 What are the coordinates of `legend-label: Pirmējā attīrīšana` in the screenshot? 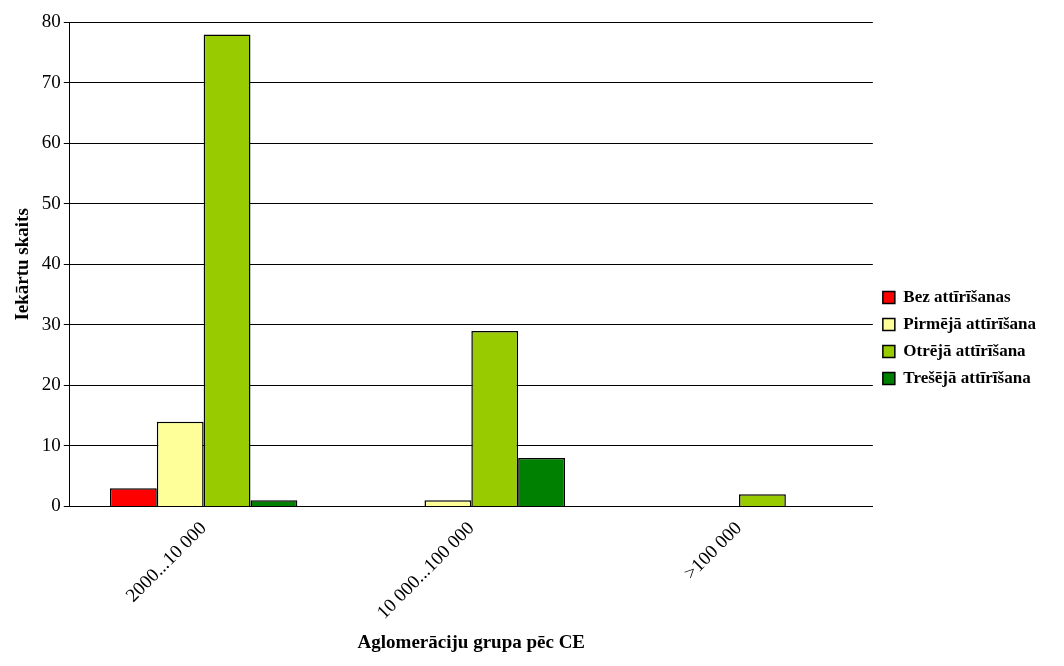 It's located at (970, 323).